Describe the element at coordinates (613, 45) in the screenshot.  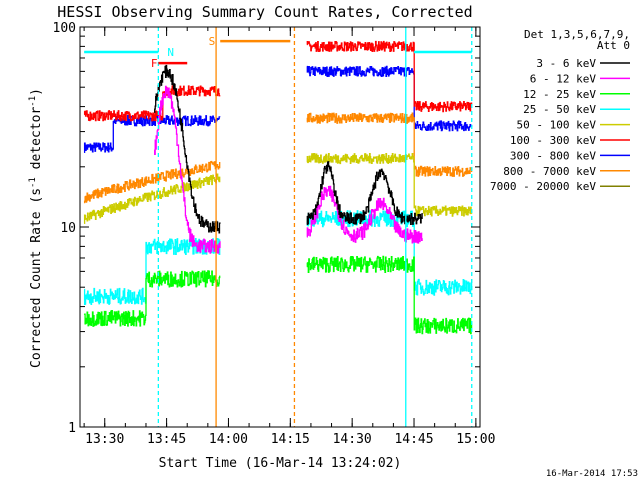
I see `legend-header: Att 0` at that location.